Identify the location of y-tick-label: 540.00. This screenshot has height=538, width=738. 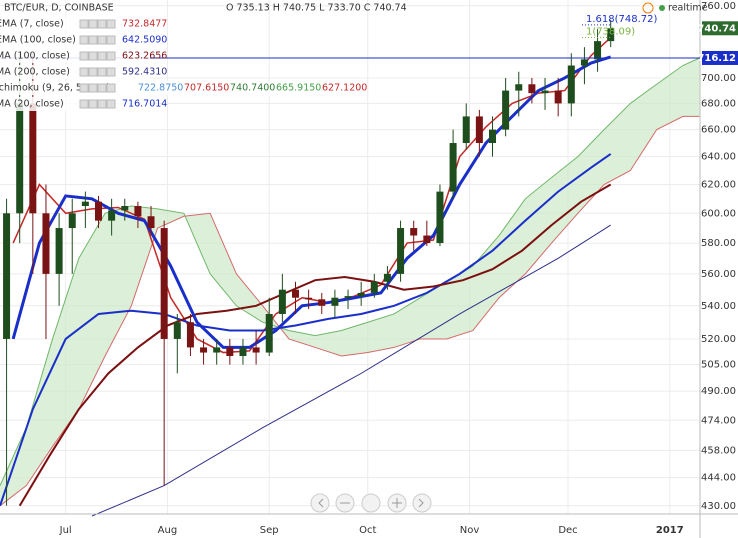
(718, 306).